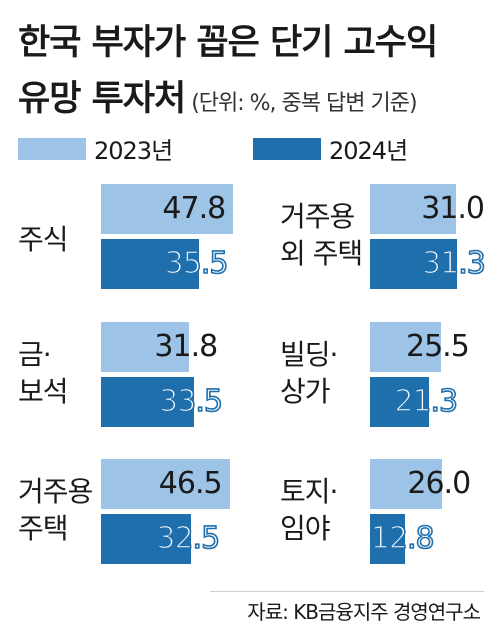  What do you see at coordinates (347, 591) in the screenshot?
I see `footer-divider` at bounding box center [347, 591].